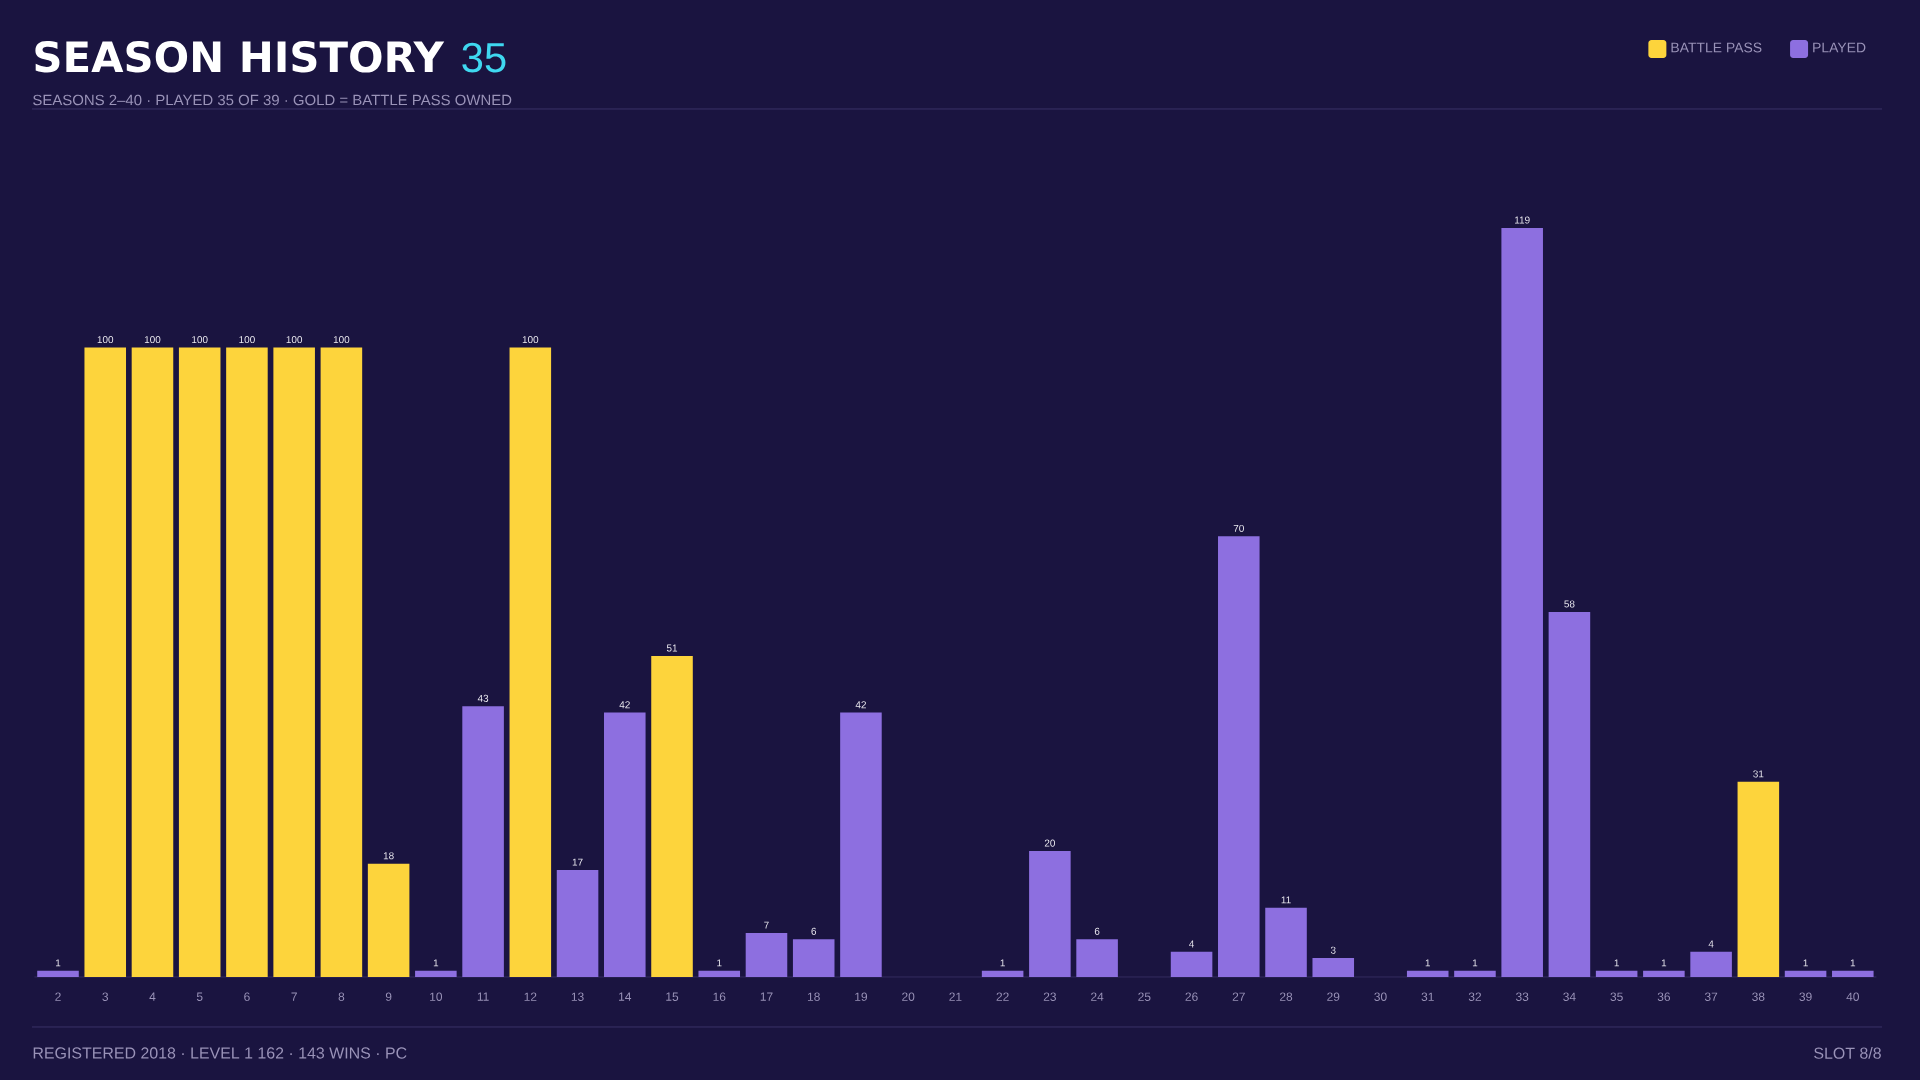 Image resolution: width=1920 pixels, height=1080 pixels. Describe the element at coordinates (860, 705) in the screenshot. I see `data-label: 42` at that location.